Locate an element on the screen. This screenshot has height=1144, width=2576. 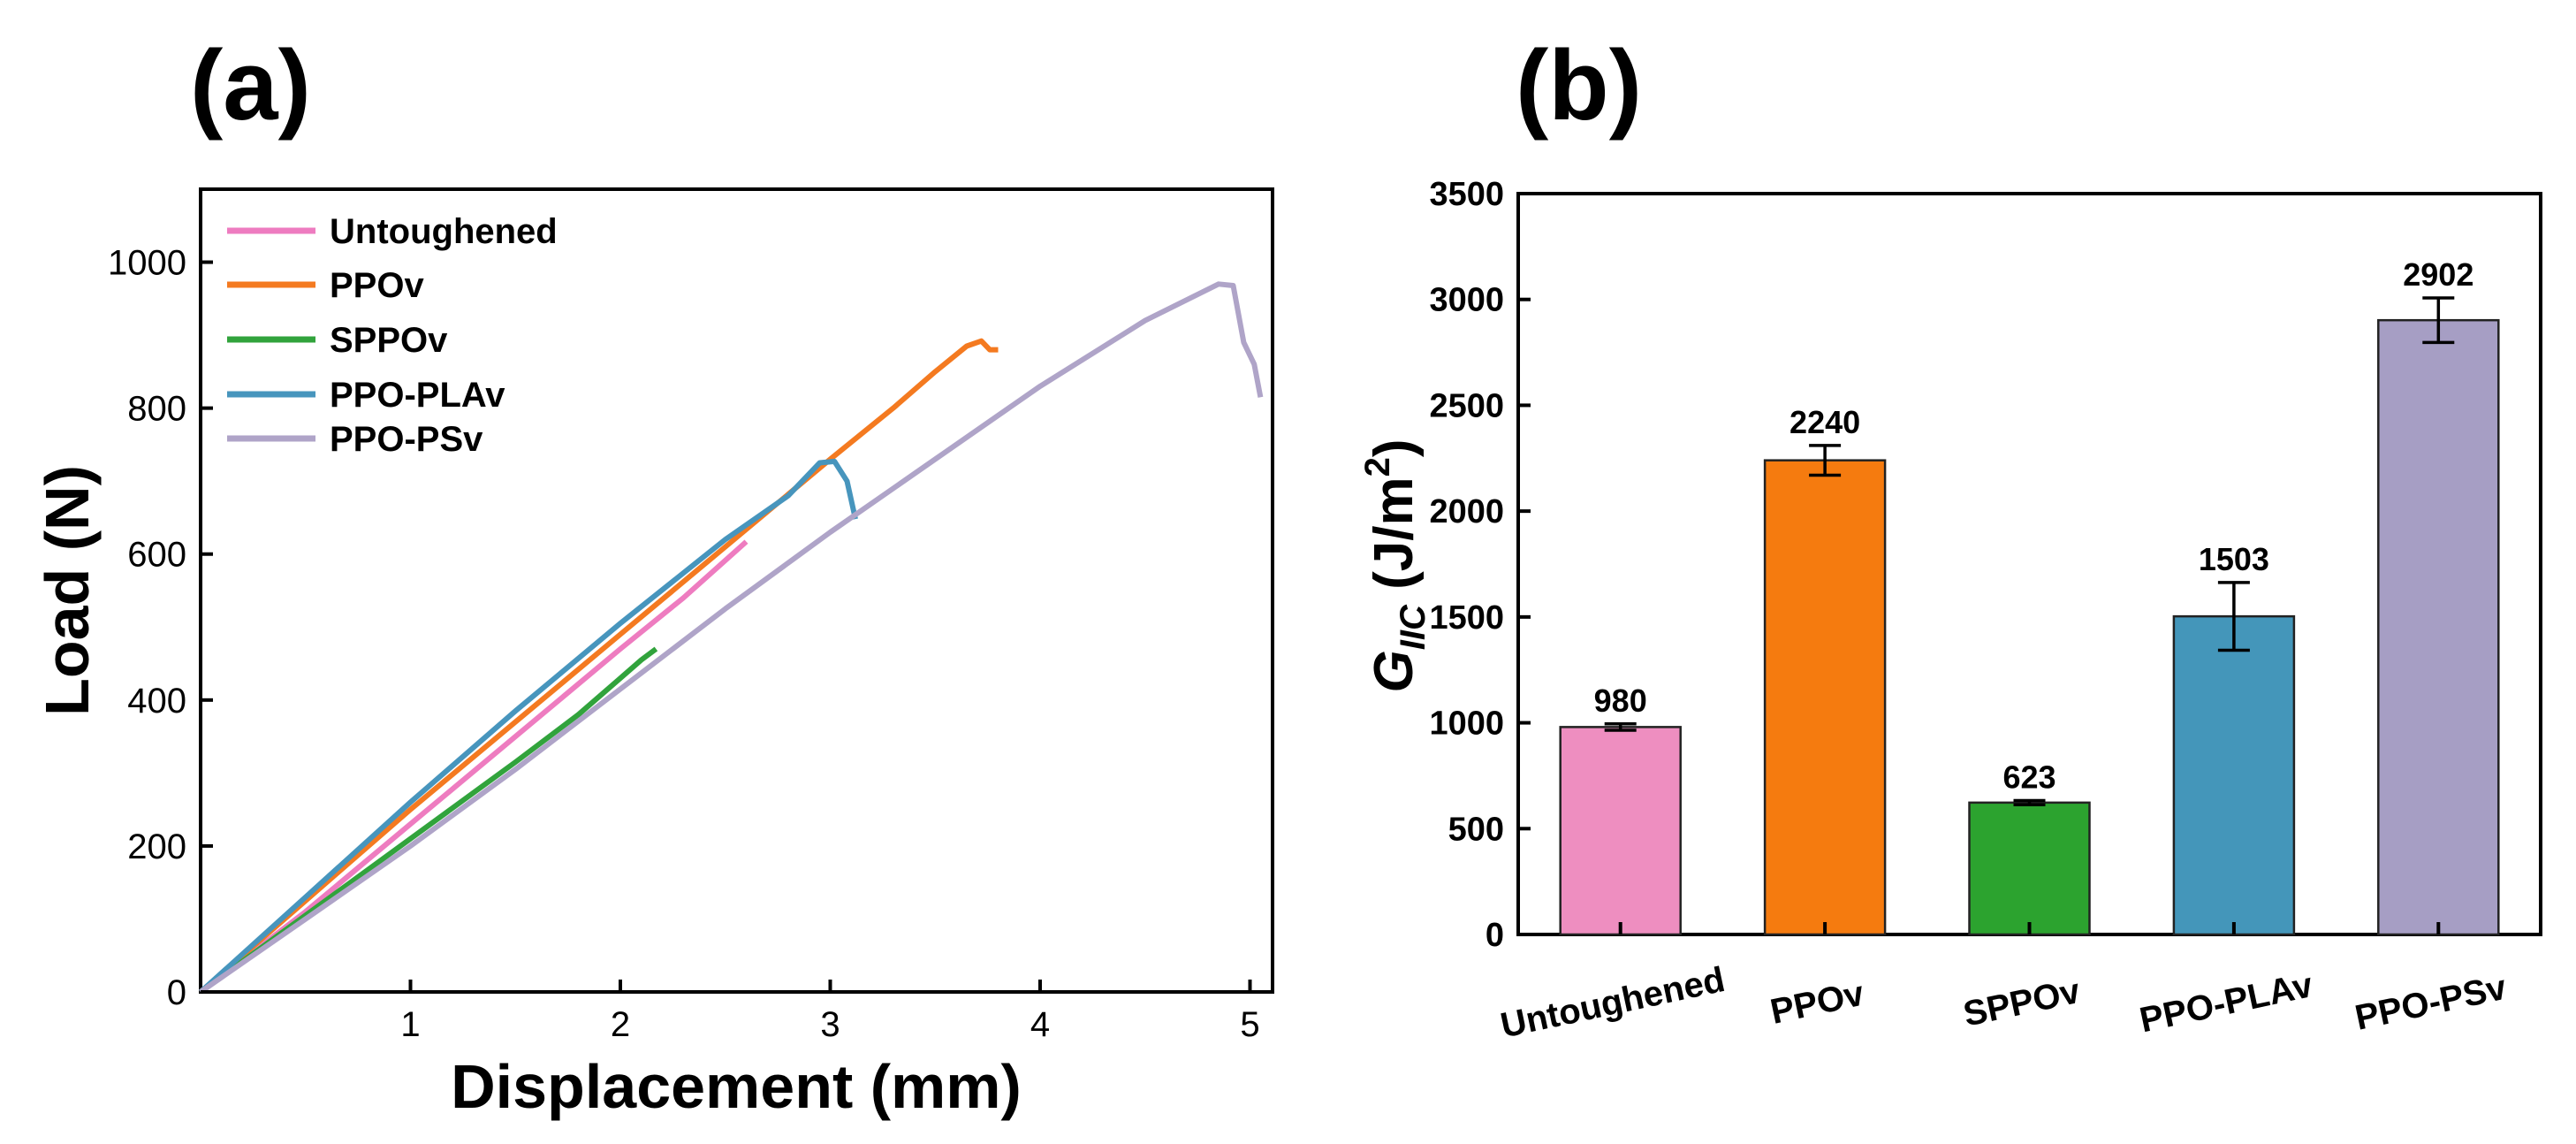
x-tick-label: 4 is located at coordinates (1040, 1024).